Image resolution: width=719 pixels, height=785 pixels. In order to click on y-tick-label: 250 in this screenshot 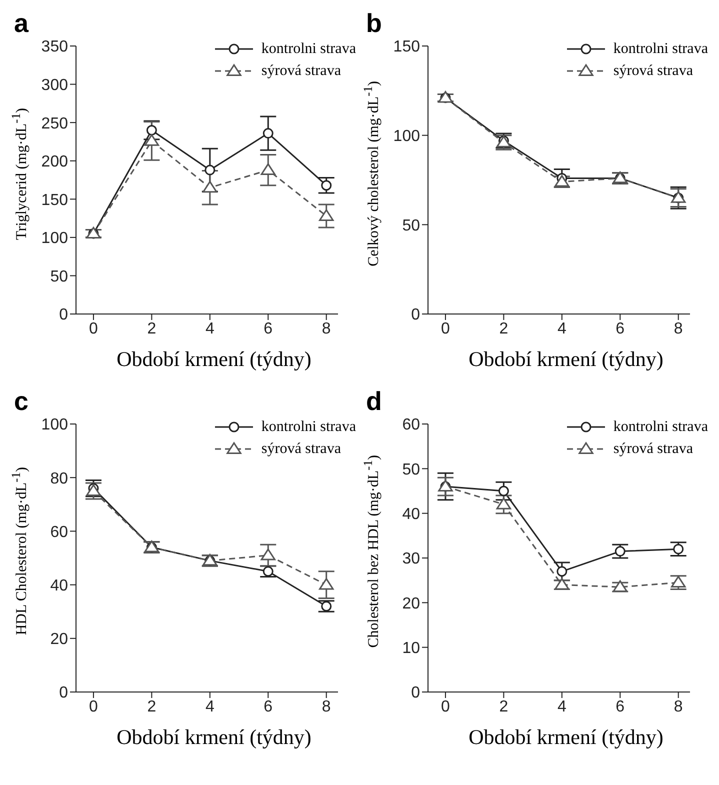, I will do `click(54, 123)`.